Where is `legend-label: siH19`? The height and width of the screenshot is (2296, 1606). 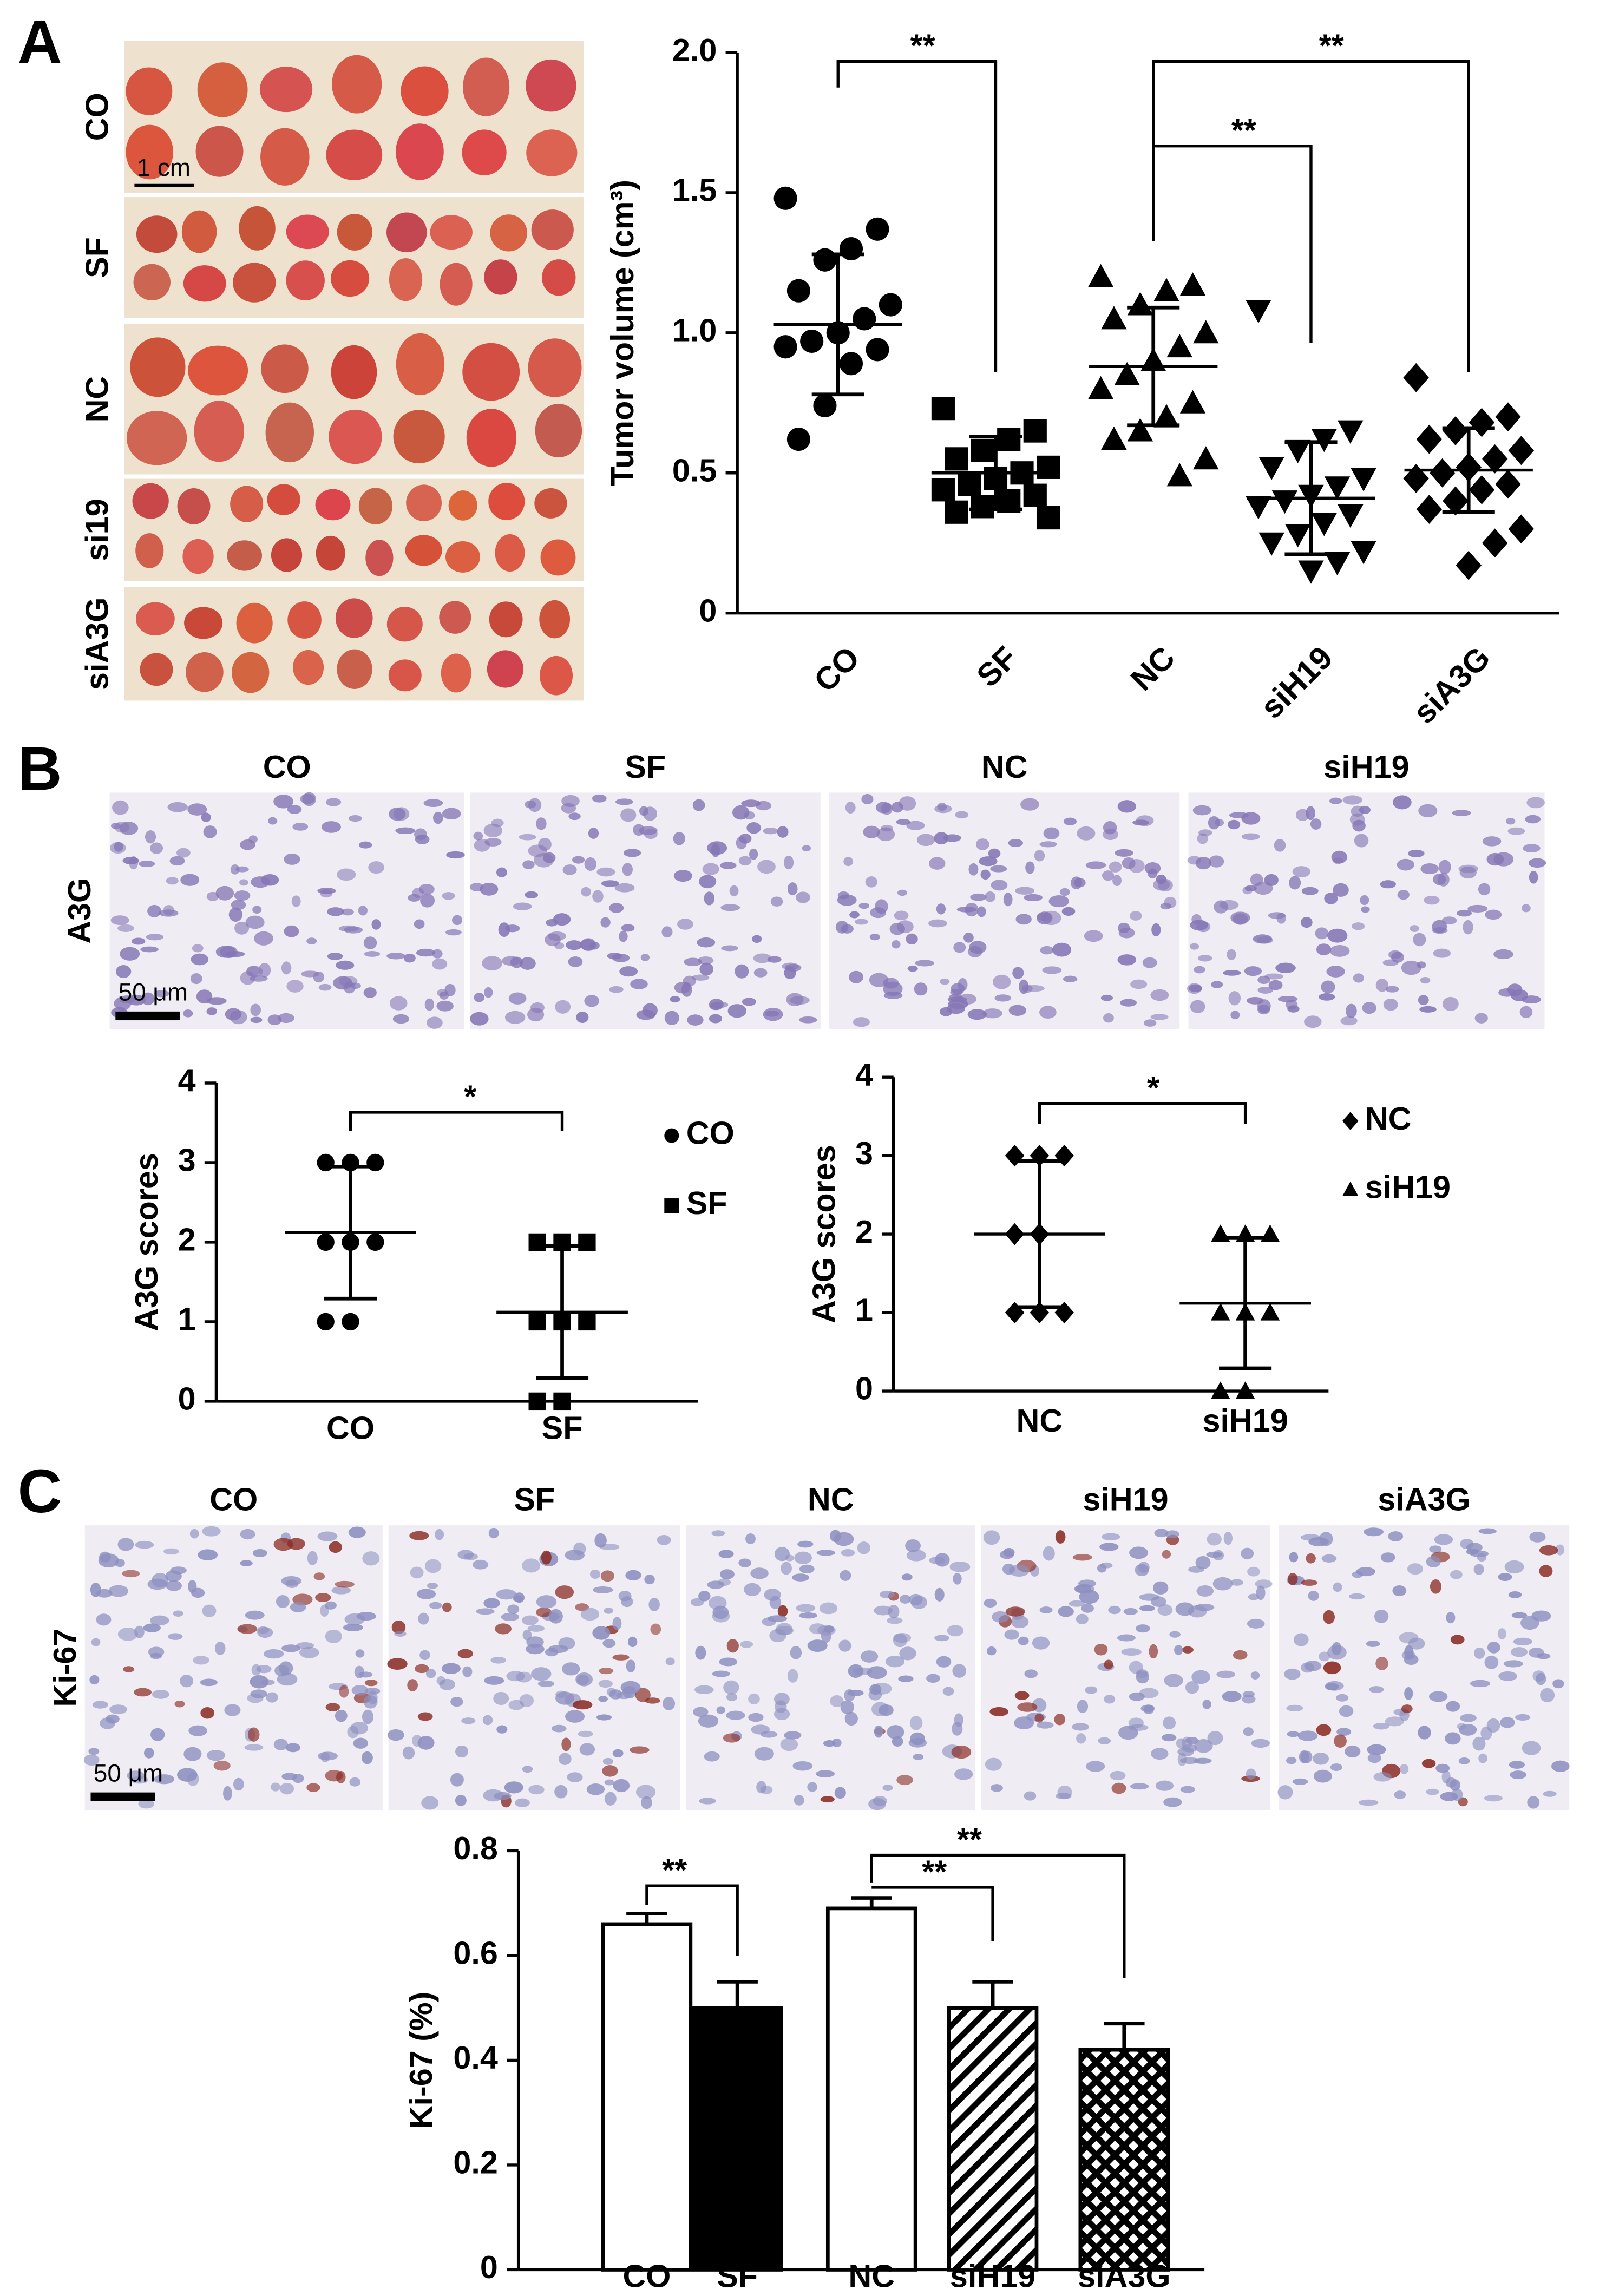 legend-label: siH19 is located at coordinates (1408, 1187).